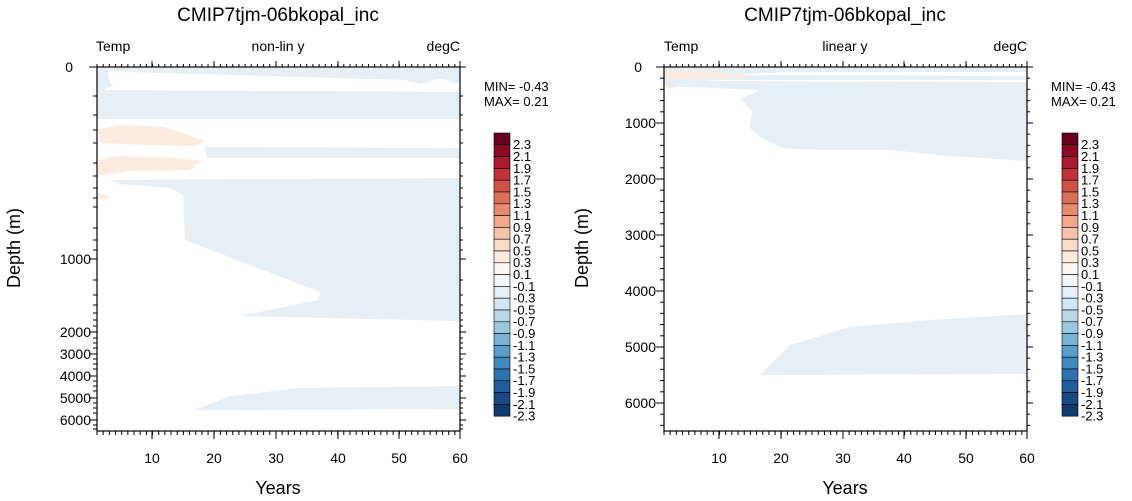 The height and width of the screenshot is (501, 1132). I want to click on y-tick-label: 3000, so click(75, 354).